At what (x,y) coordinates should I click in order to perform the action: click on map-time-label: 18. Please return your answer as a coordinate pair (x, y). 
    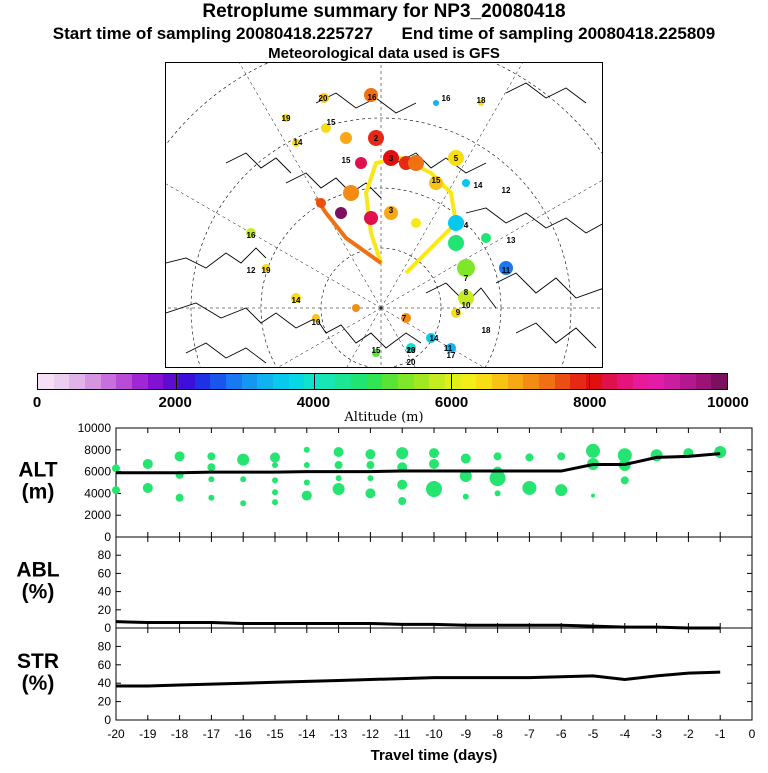
    Looking at the image, I should click on (481, 100).